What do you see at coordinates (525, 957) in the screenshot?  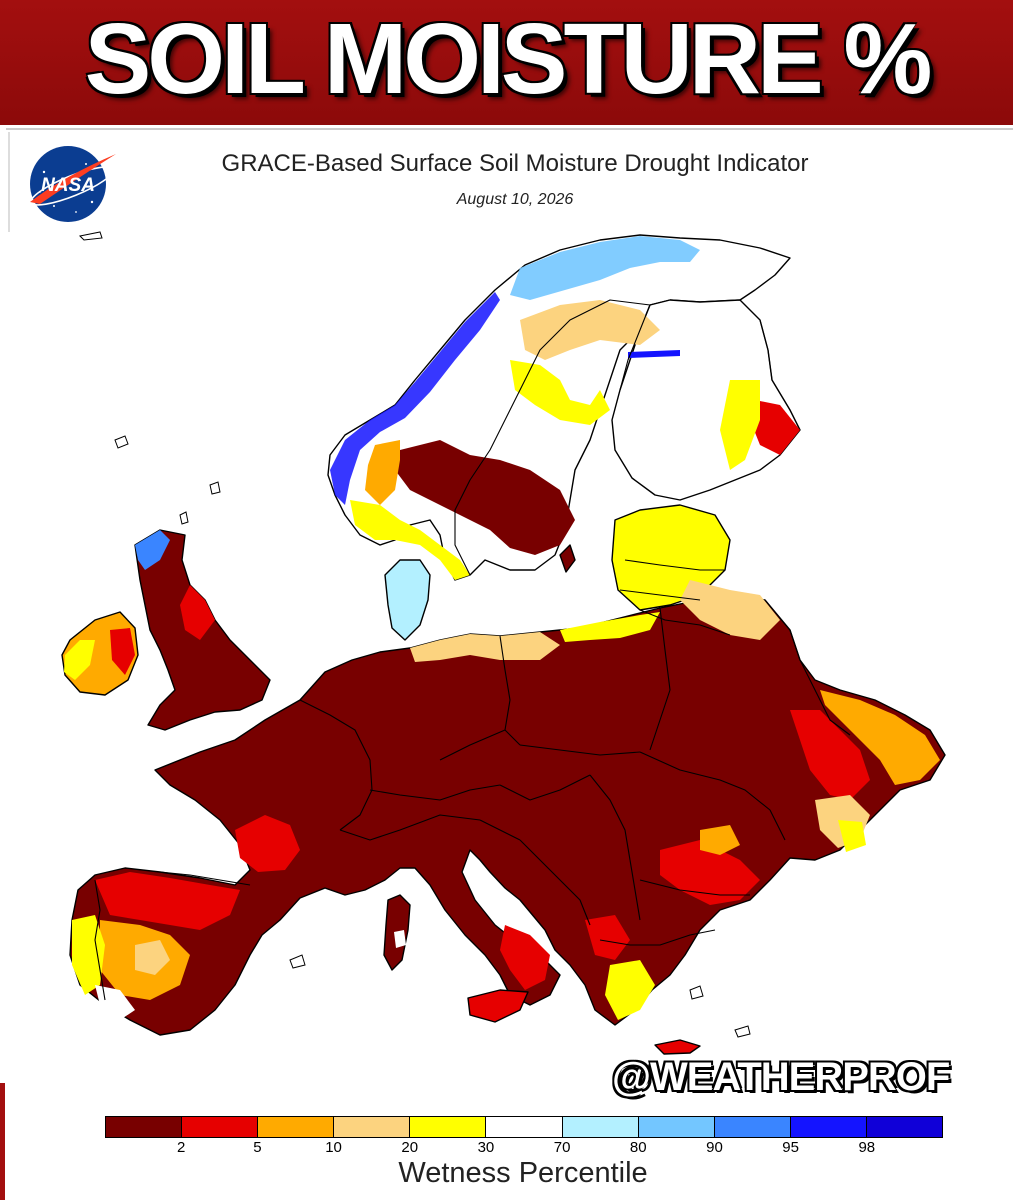 I see `italy-south-red` at bounding box center [525, 957].